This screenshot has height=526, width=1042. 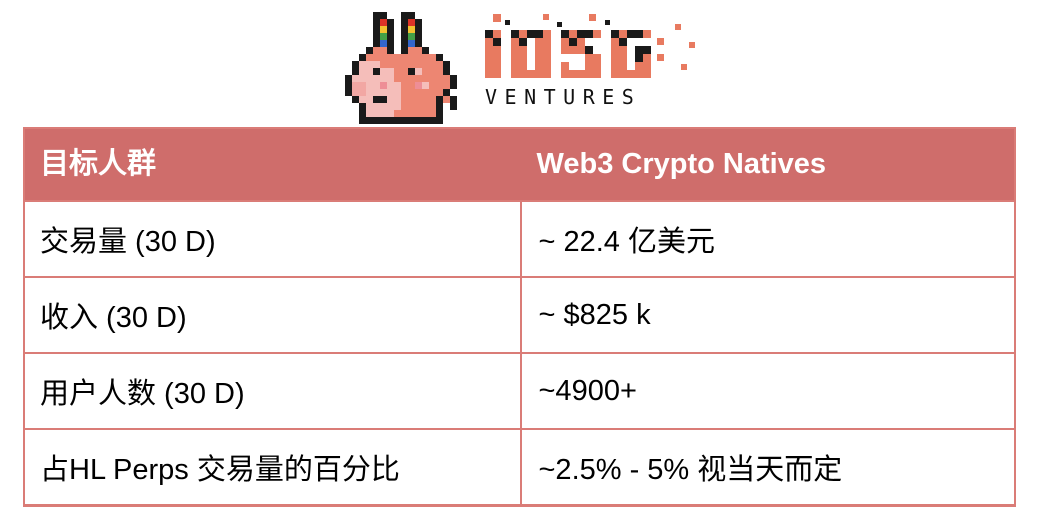 I want to click on row-label-cell: 收入 (30 D), so click(x=113, y=318).